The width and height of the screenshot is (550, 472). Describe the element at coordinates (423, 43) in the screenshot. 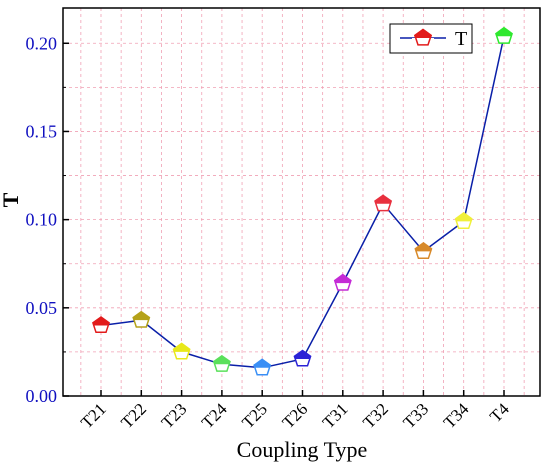

I see `legend-marker-lower` at that location.